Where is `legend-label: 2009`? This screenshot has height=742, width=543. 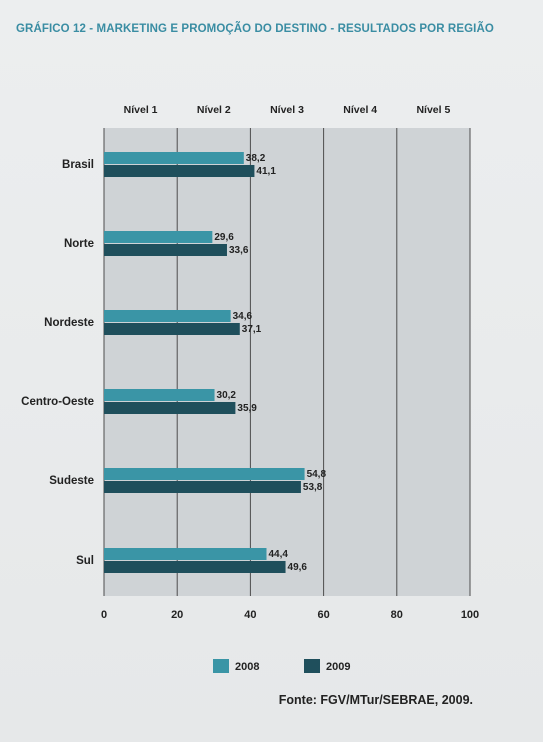
legend-label: 2009 is located at coordinates (338, 667).